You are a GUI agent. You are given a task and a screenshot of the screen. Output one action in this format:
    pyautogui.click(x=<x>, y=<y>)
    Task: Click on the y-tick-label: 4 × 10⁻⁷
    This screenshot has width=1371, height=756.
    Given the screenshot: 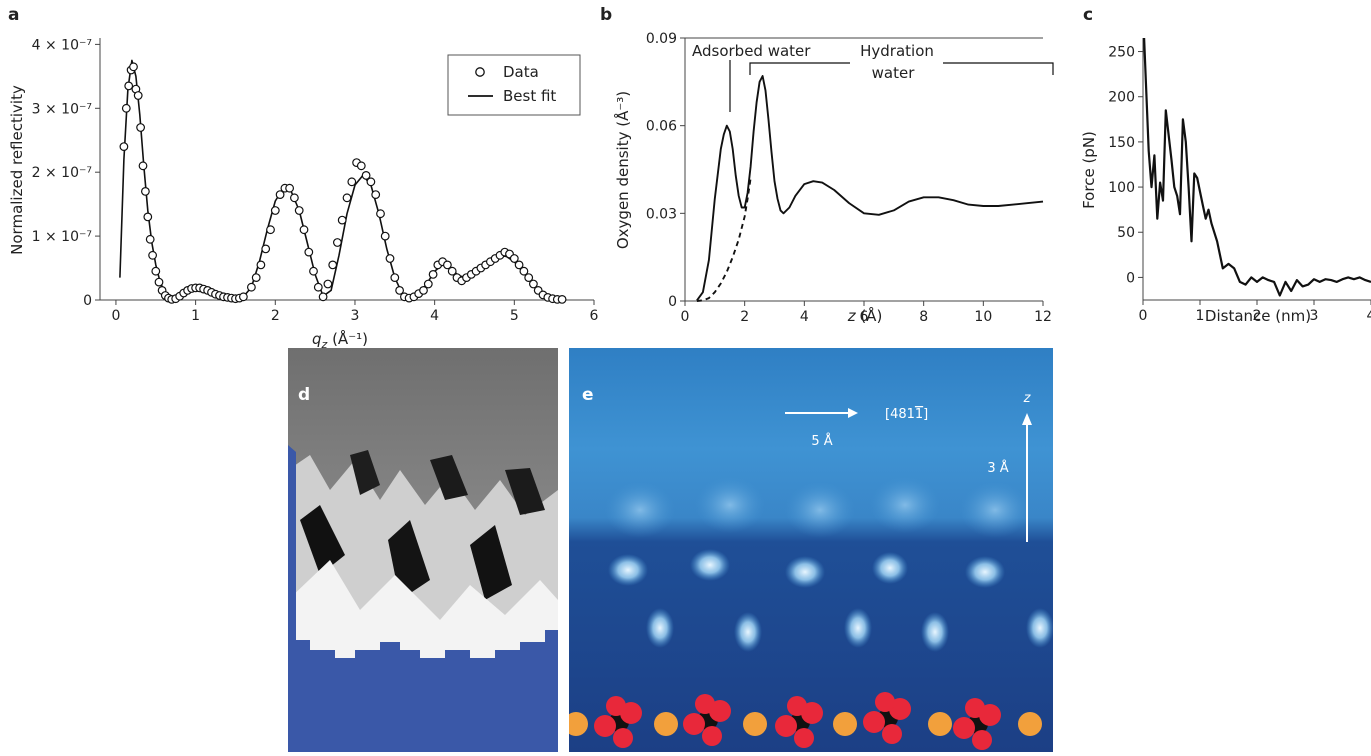 What is the action you would take?
    pyautogui.click(x=62, y=45)
    